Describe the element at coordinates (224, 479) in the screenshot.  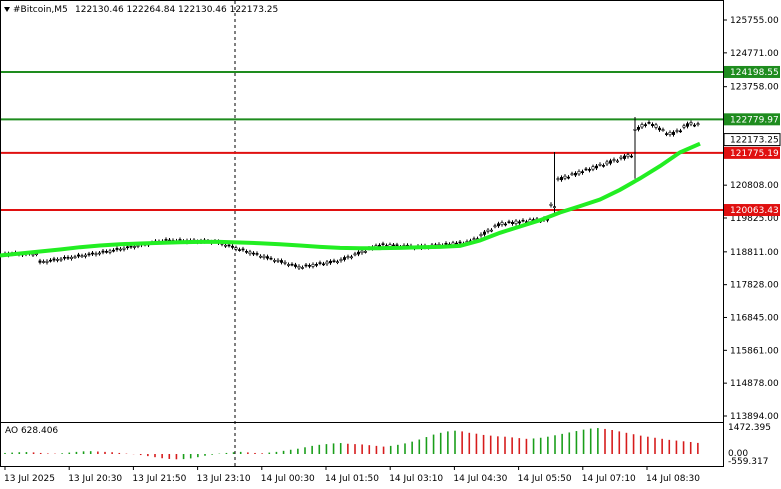
I see `time-label: 13 Jul 23:10` at that location.